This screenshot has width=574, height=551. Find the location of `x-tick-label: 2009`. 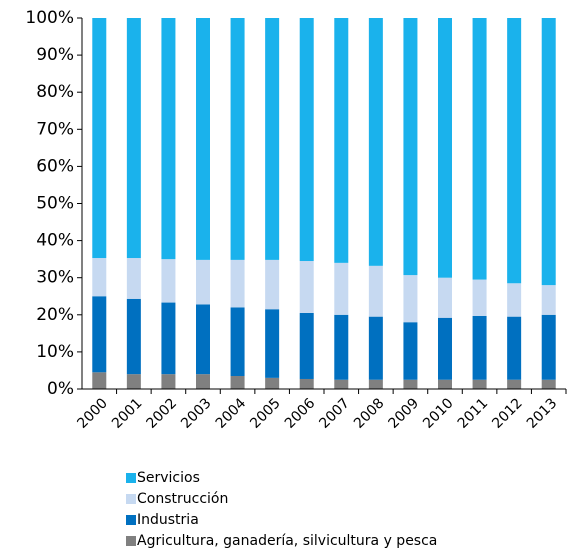

x-tick-label: 2009 is located at coordinates (404, 413).